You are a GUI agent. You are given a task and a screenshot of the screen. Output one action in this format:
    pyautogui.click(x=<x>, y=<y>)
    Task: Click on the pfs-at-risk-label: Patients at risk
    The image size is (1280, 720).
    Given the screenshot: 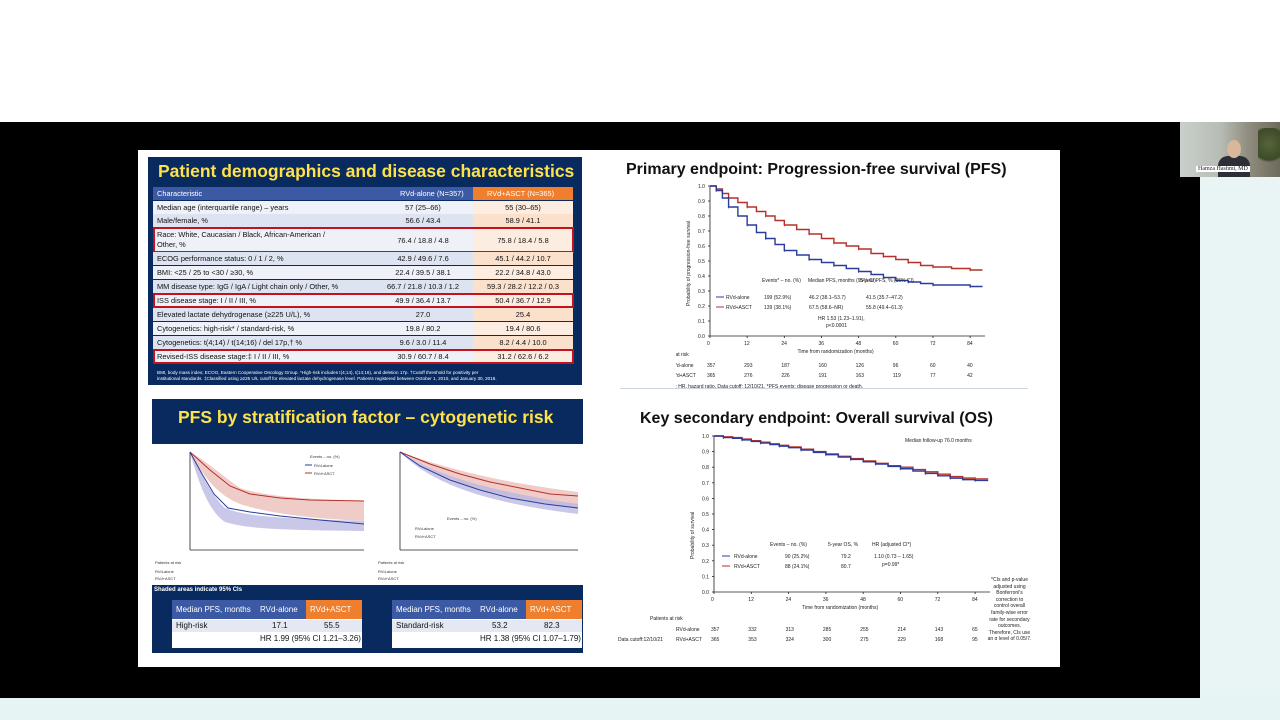 What is the action you would take?
    pyautogui.click(x=682, y=355)
    